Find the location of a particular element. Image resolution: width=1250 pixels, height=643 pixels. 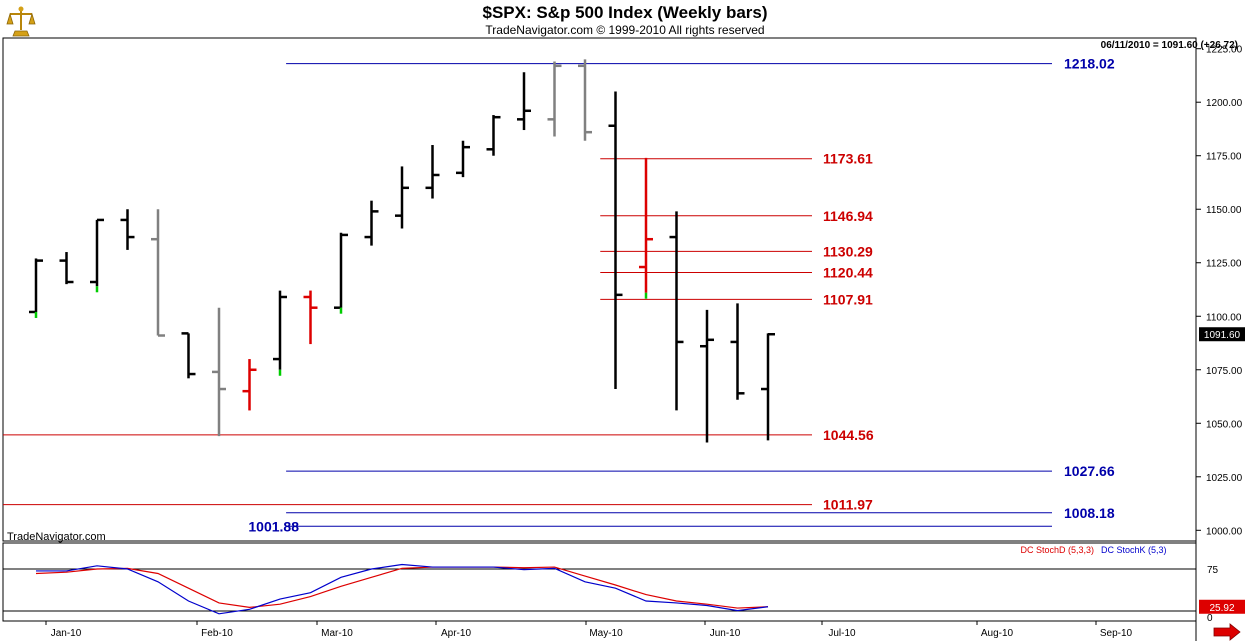

level-label: 1107.91 is located at coordinates (848, 299).